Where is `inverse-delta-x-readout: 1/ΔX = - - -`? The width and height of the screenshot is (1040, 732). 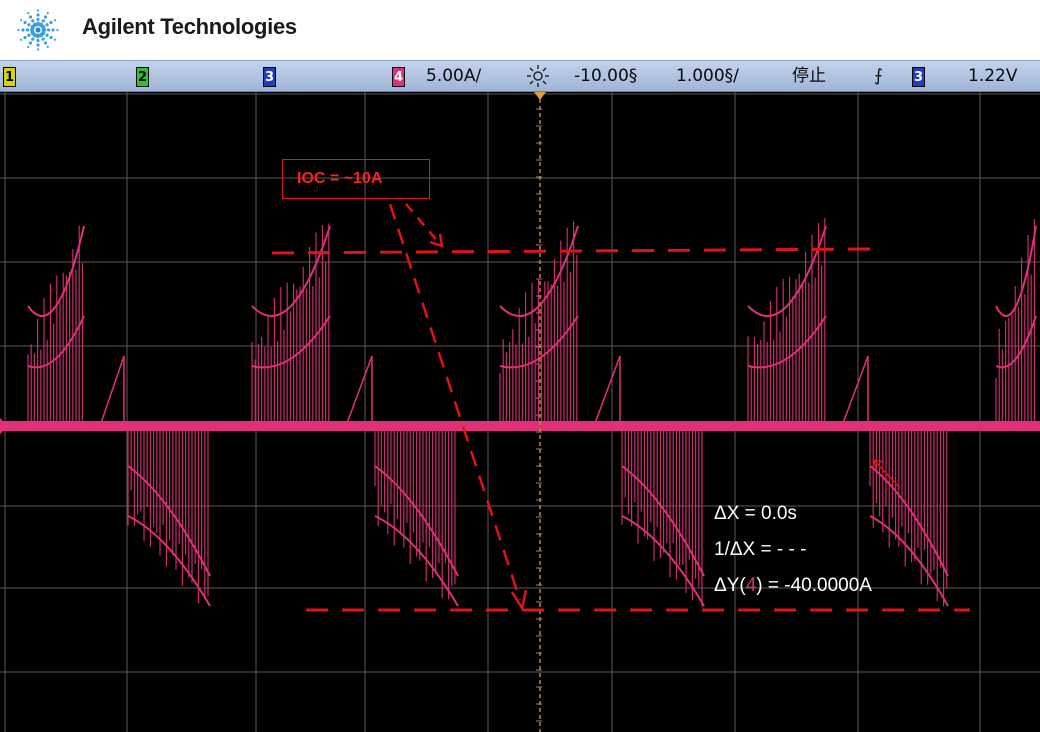 inverse-delta-x-readout: 1/ΔX = - - - is located at coordinates (760, 549).